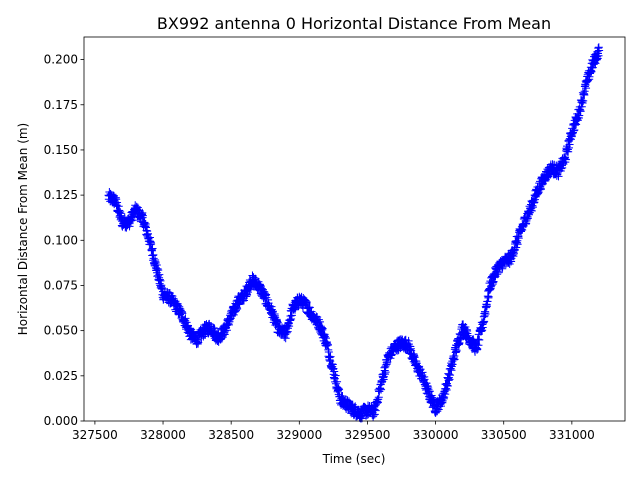  What do you see at coordinates (61, 331) in the screenshot?
I see `y-tick-label: 0.050` at bounding box center [61, 331].